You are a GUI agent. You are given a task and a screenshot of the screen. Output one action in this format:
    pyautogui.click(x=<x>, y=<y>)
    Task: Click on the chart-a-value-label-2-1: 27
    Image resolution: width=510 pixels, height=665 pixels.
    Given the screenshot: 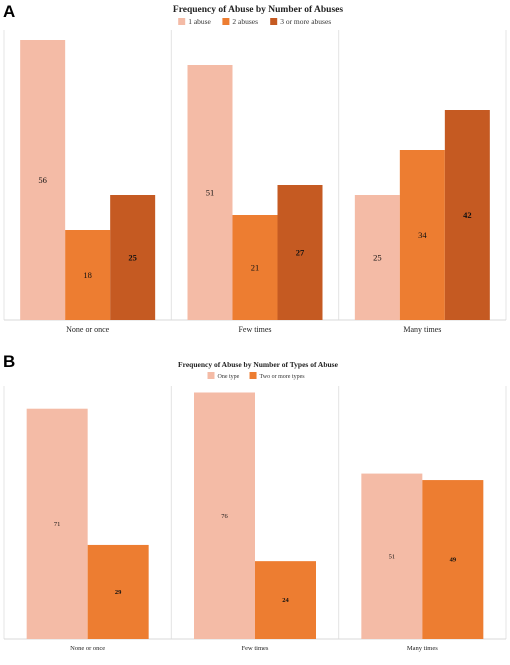 What is the action you would take?
    pyautogui.click(x=300, y=252)
    